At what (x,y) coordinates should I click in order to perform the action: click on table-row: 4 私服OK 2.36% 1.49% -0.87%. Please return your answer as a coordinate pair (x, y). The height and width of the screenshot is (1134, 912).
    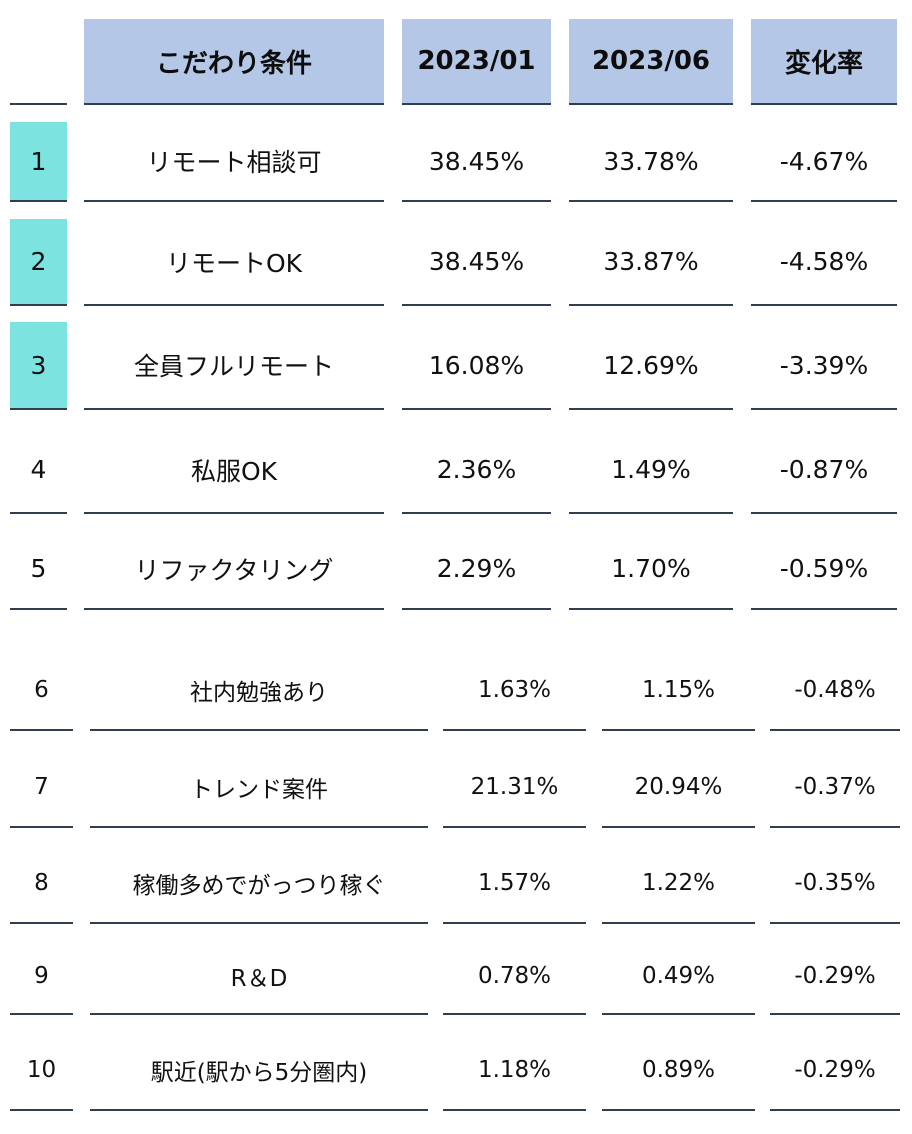
    Looking at the image, I should click on (456, 470).